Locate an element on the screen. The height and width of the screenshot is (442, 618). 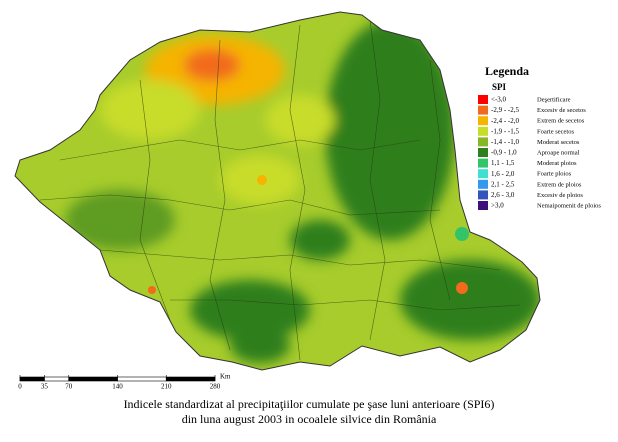
legend-label: Excesiv de ploios is located at coordinates (560, 195).